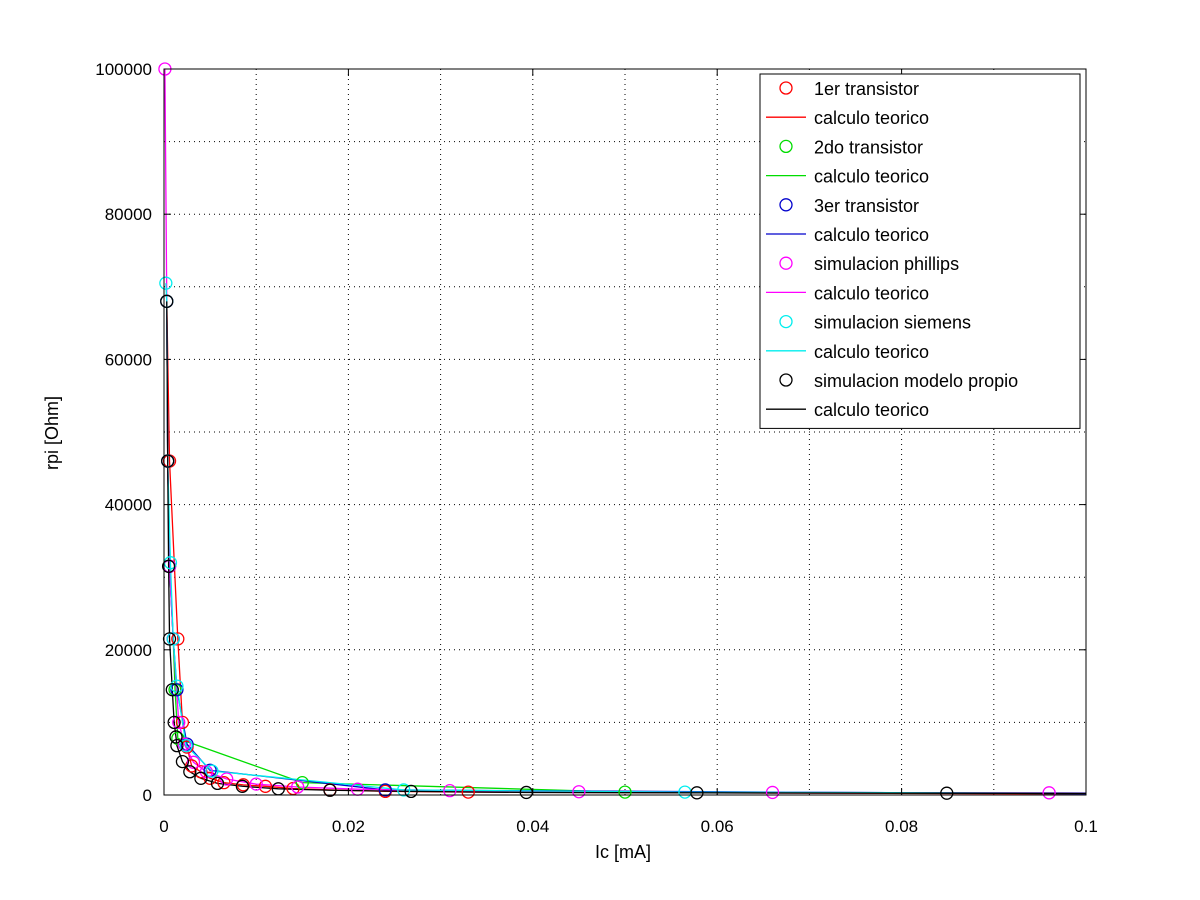 The image size is (1200, 900). Describe the element at coordinates (1086, 826) in the screenshot. I see `x-tick-label: 0.1` at that location.